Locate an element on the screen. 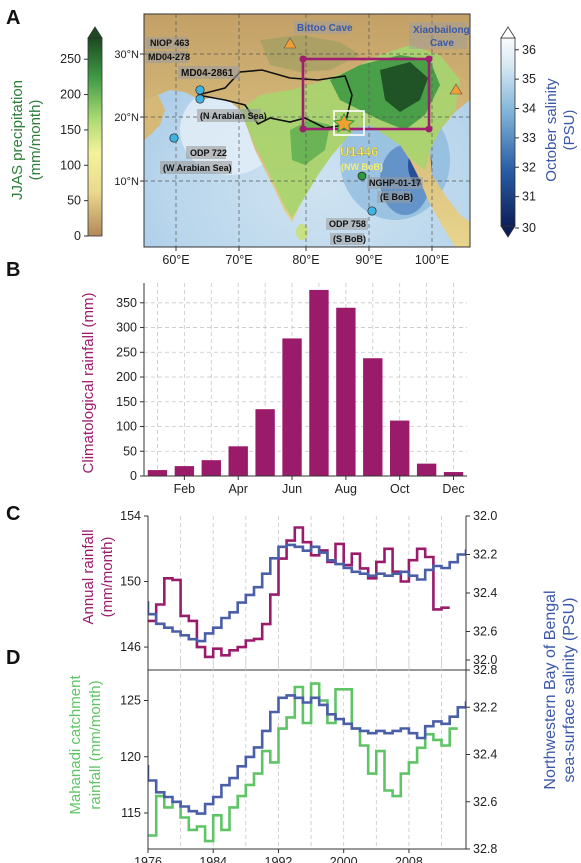 Image resolution: width=581 pixels, height=863 pixels. lat-tick-label: 30°N is located at coordinates (126, 55).